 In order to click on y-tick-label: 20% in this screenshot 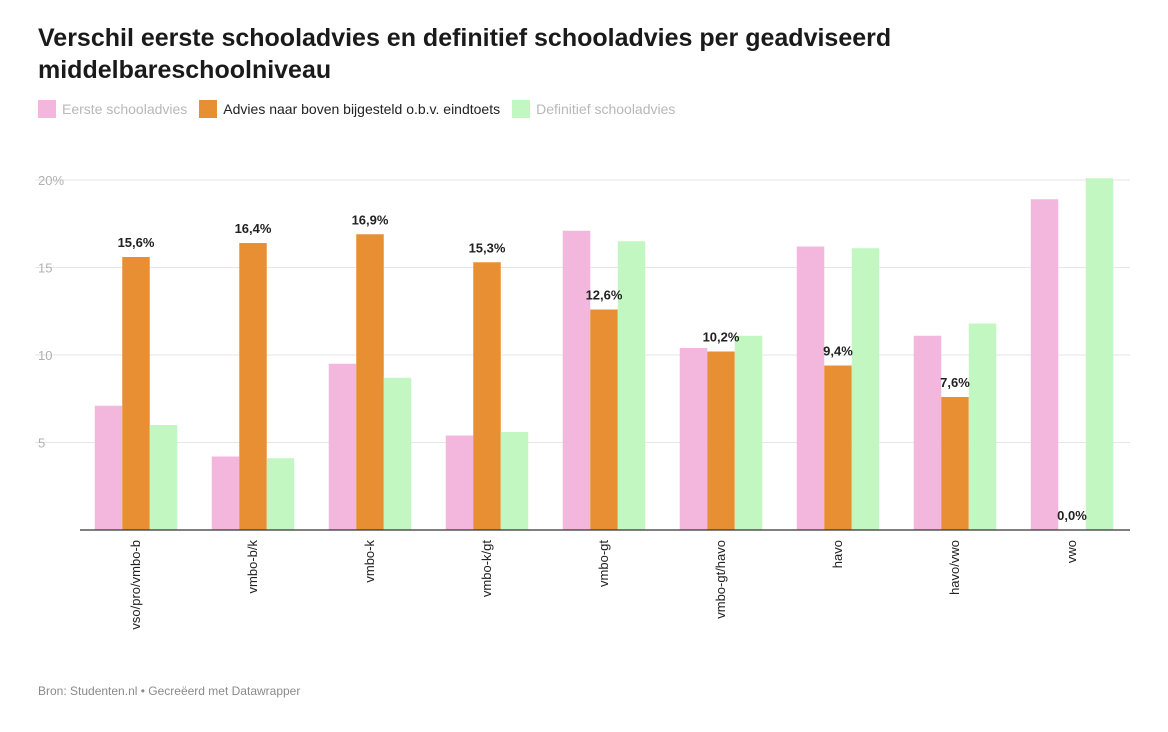, I will do `click(51, 180)`.